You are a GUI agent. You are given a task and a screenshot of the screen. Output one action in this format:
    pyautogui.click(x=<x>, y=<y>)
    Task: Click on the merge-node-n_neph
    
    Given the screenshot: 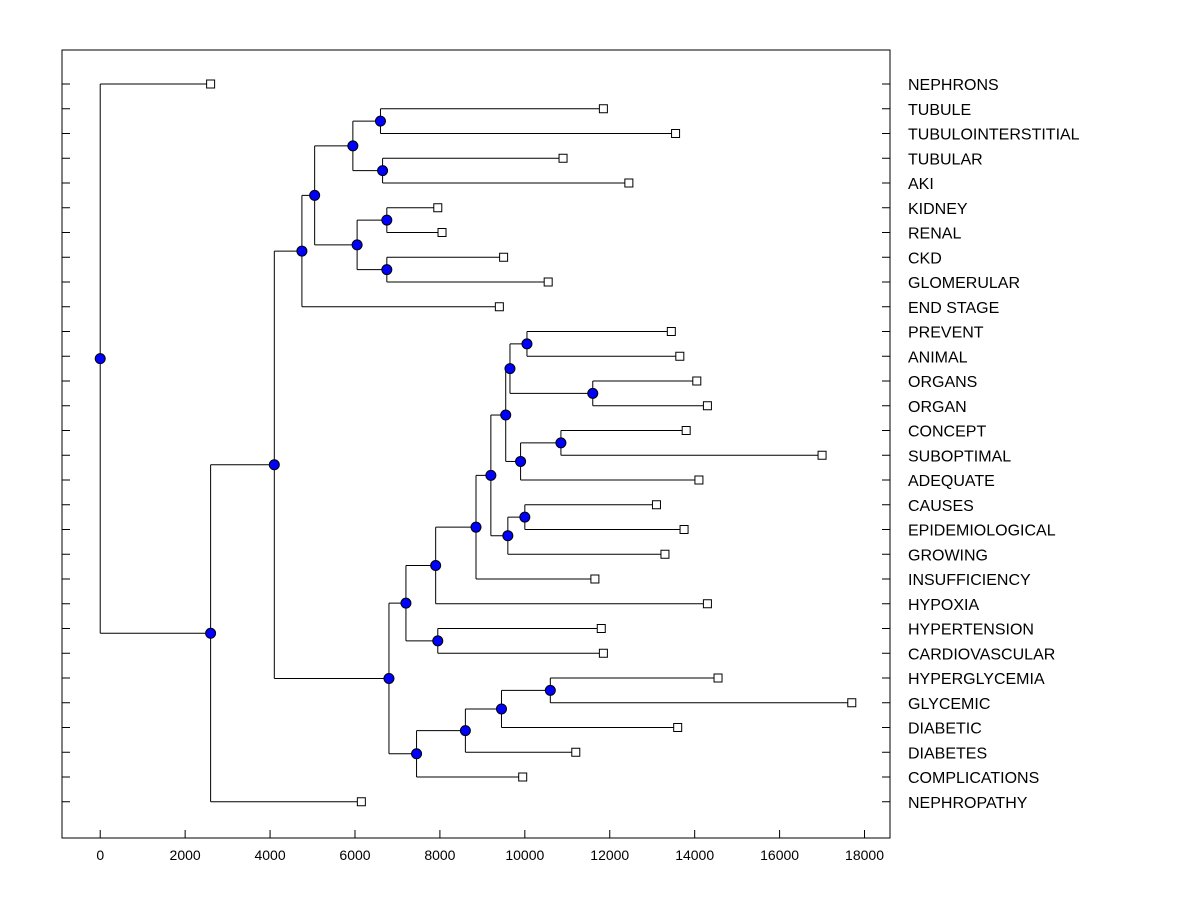 What is the action you would take?
    pyautogui.click(x=211, y=633)
    